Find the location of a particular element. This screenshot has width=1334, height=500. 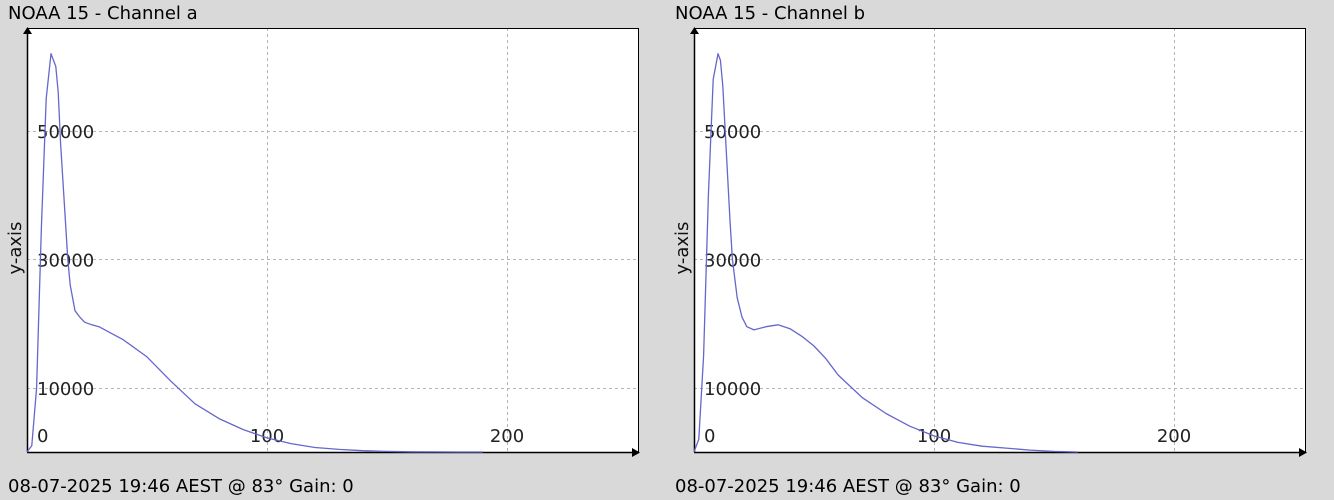

chart-footer-b: 08-07-2025 19:46 AEST @ 83° Gain: 0 is located at coordinates (848, 486).